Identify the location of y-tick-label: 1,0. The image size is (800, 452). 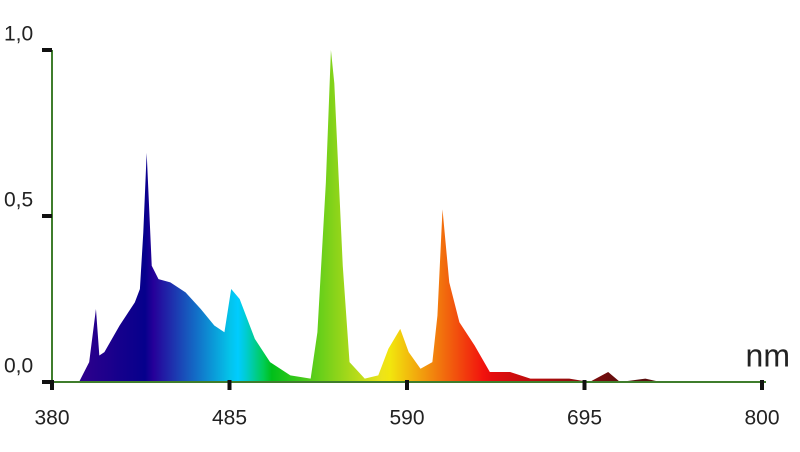
(18, 34).